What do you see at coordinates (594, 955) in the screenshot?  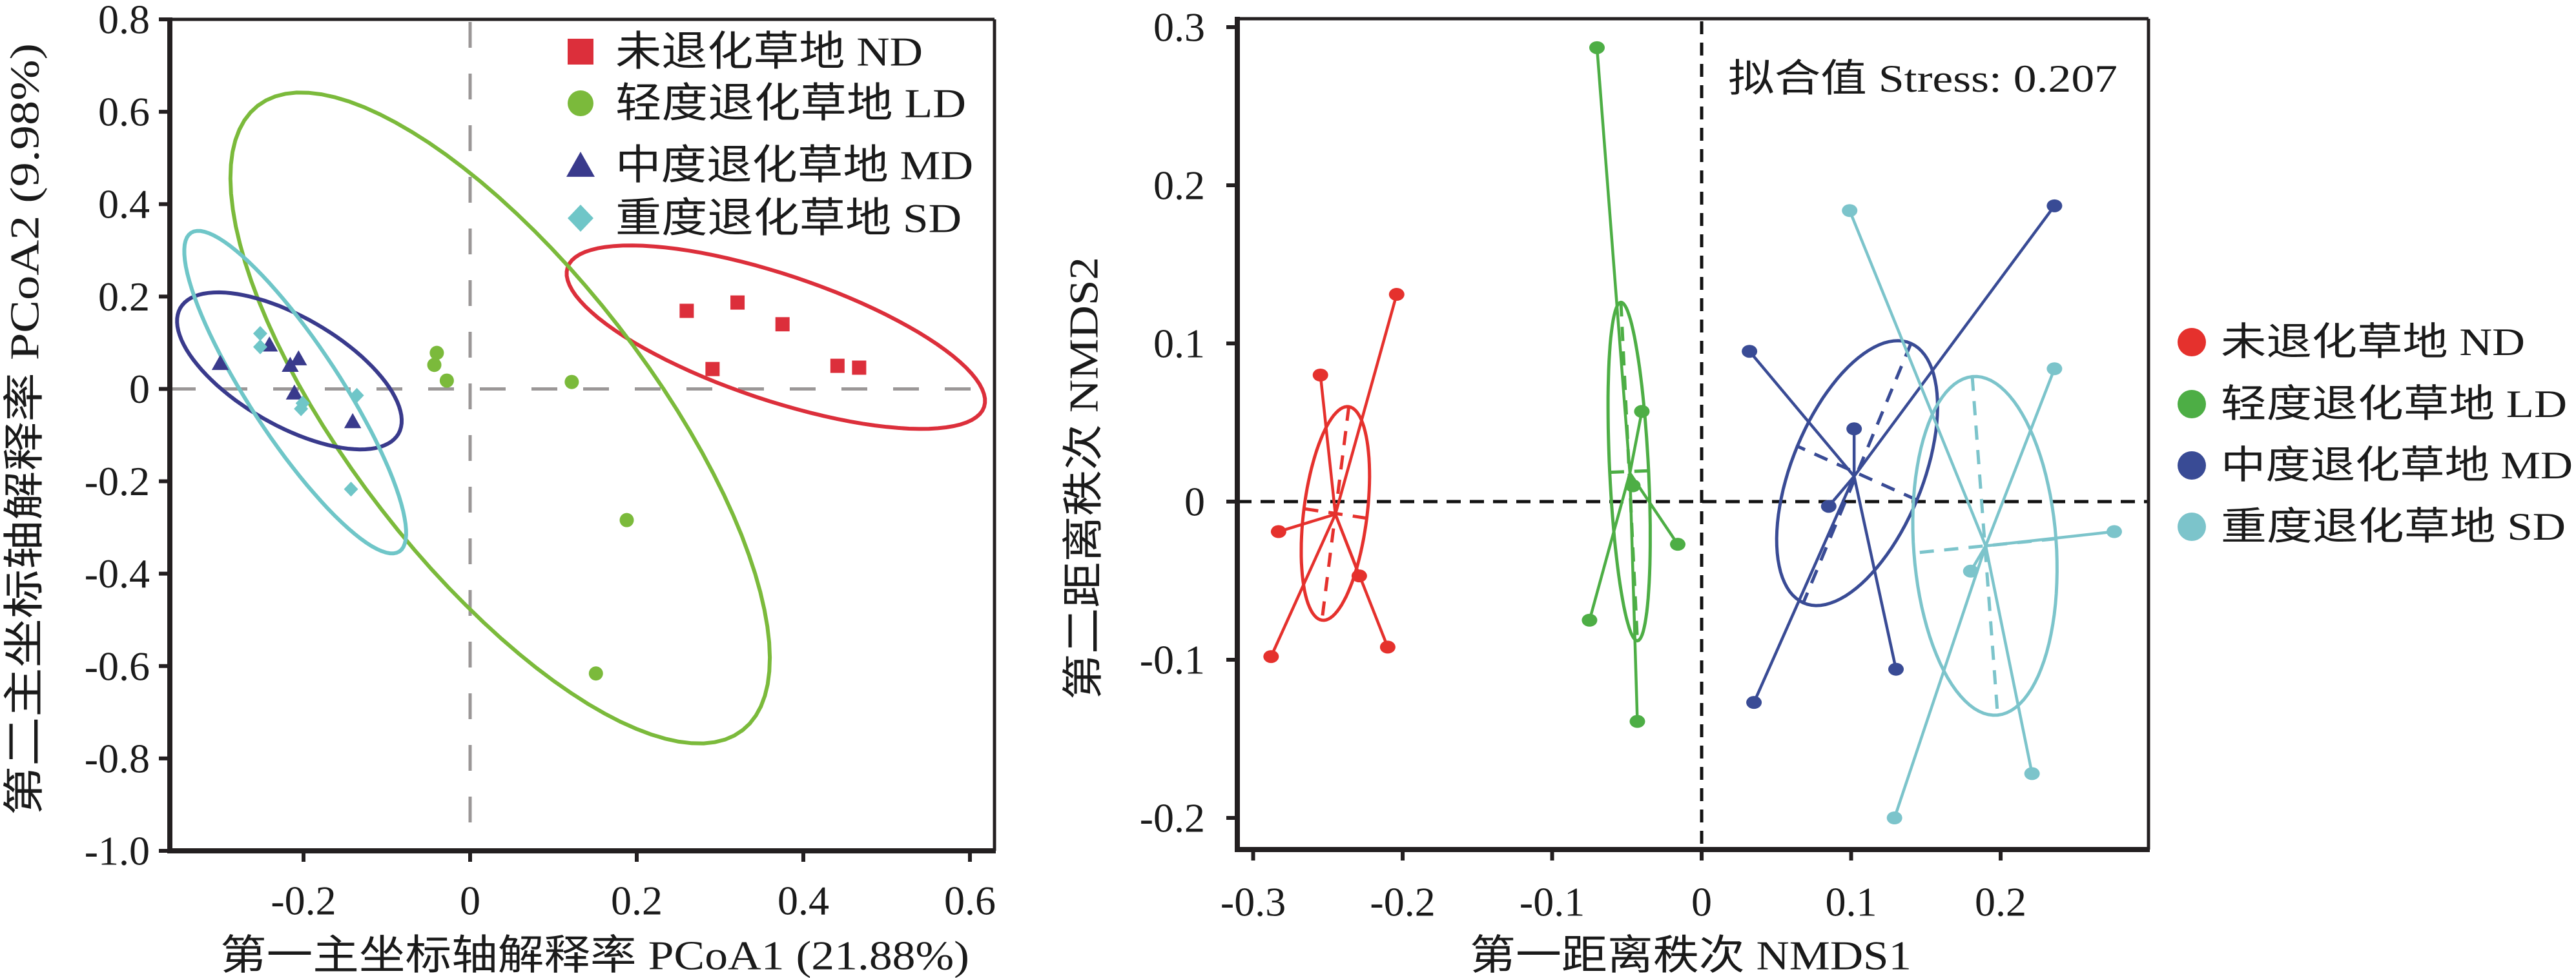 I see `pcoa-x-axis-title: 第一主坐标轴解释率 PCoA1 (21.88%)` at bounding box center [594, 955].